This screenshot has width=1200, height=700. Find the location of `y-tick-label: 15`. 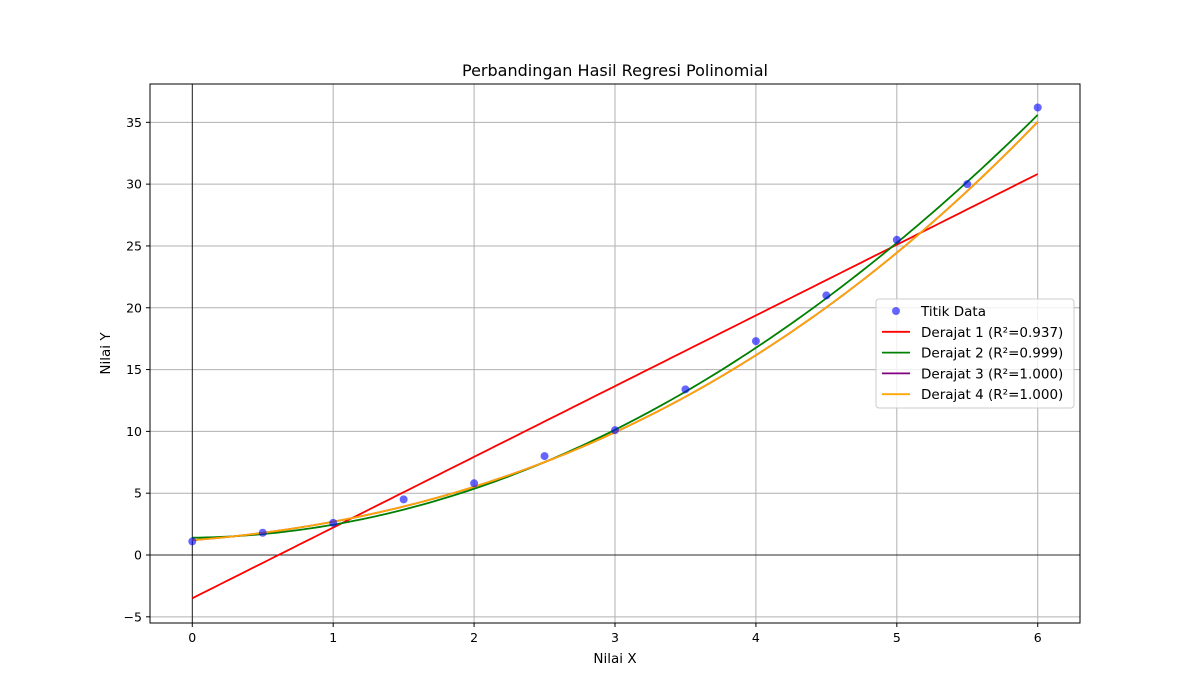

y-tick-label: 15 is located at coordinates (134, 369).